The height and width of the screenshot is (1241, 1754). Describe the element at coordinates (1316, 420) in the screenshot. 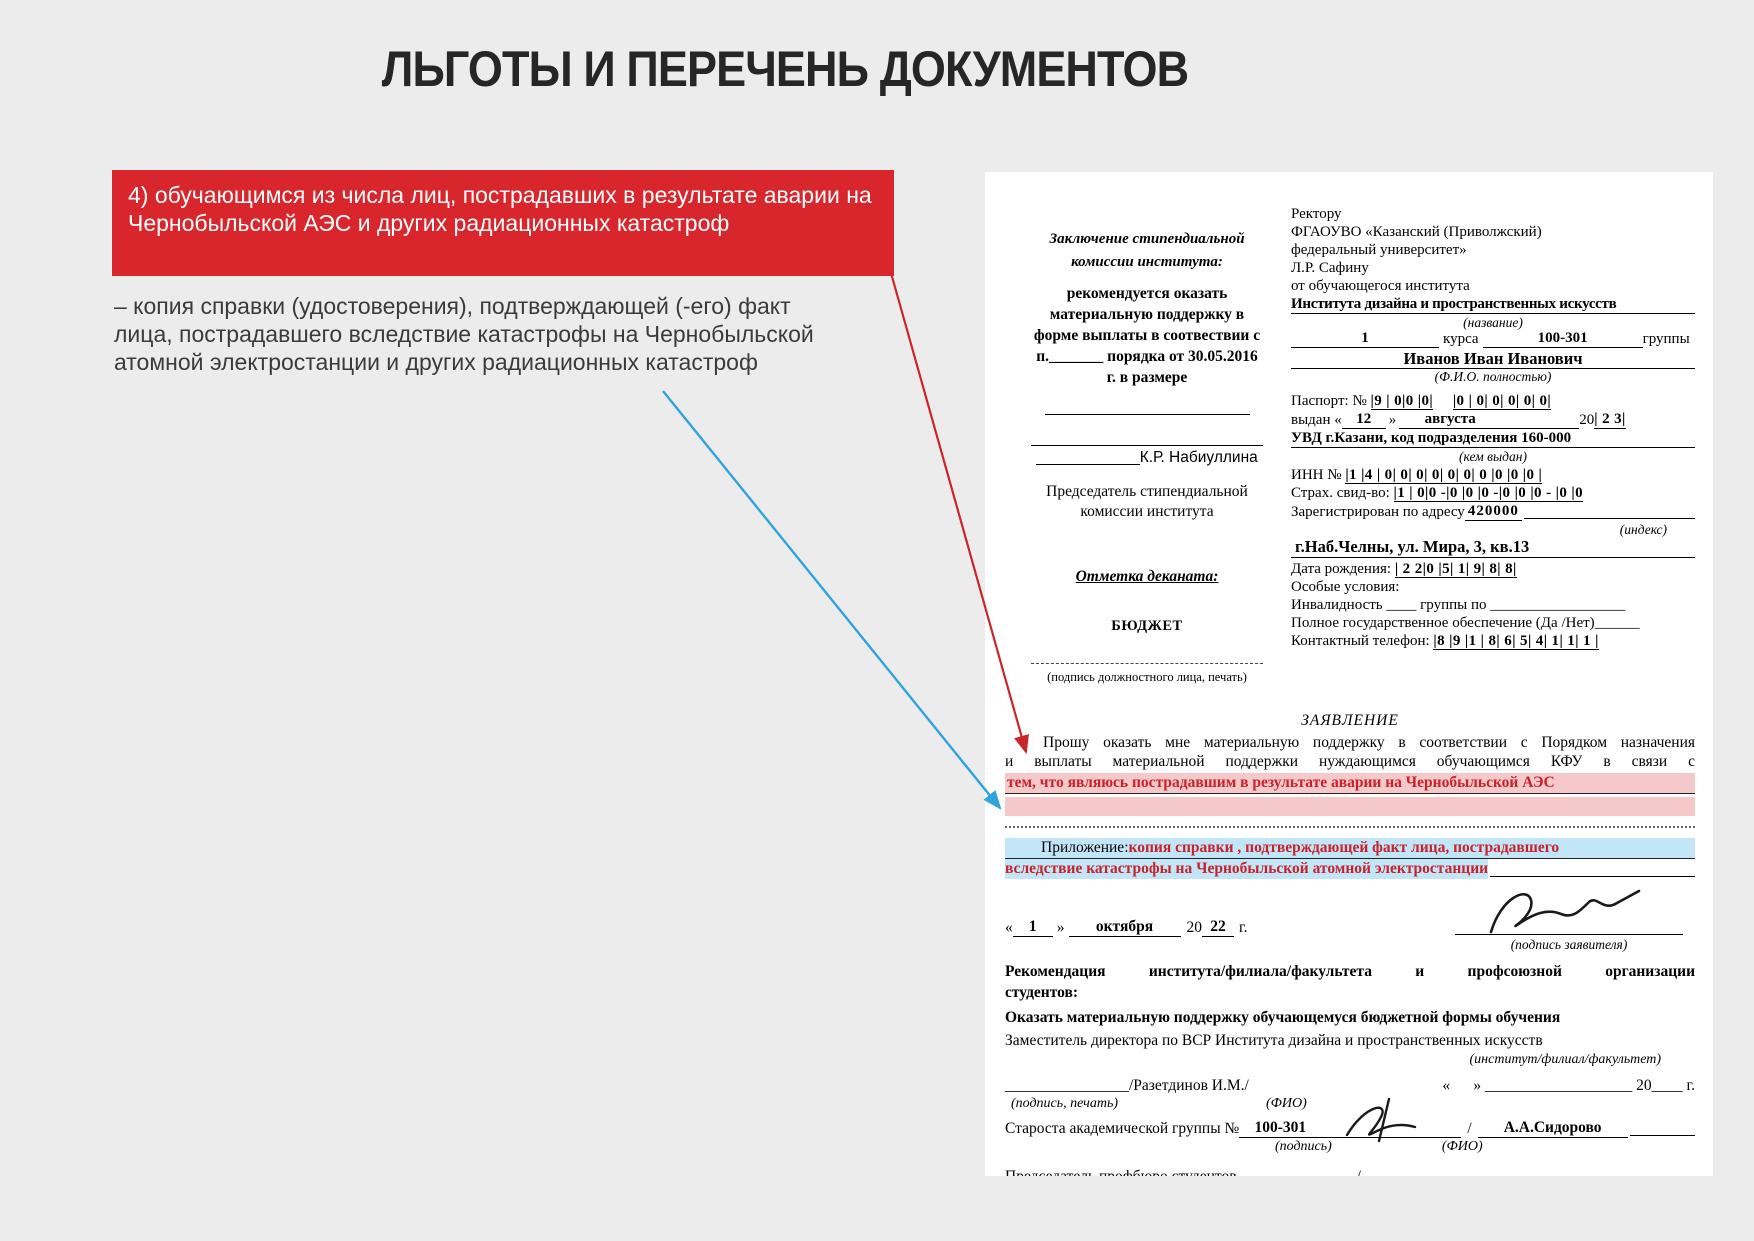

I see `issued-label: выдан «` at that location.